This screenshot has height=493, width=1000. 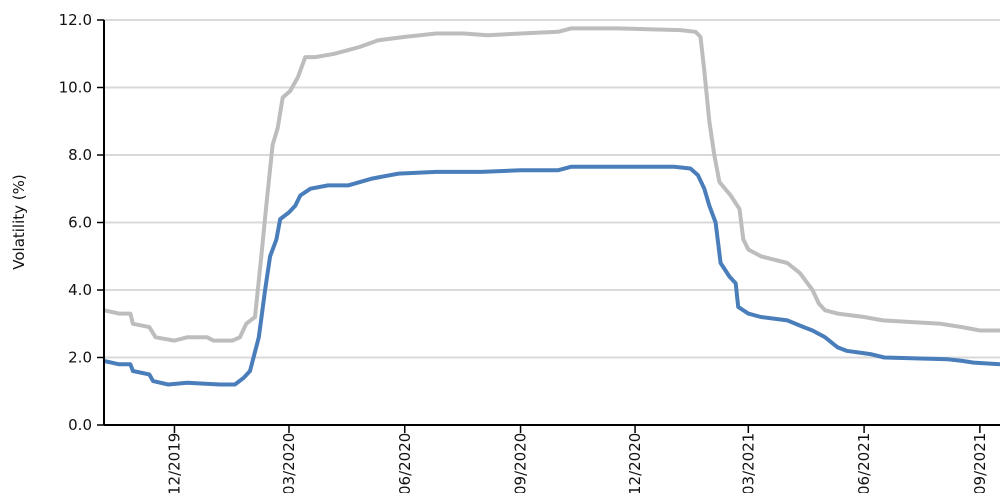 What do you see at coordinates (635, 463) in the screenshot?
I see `x-tick-label: 12/2020` at bounding box center [635, 463].